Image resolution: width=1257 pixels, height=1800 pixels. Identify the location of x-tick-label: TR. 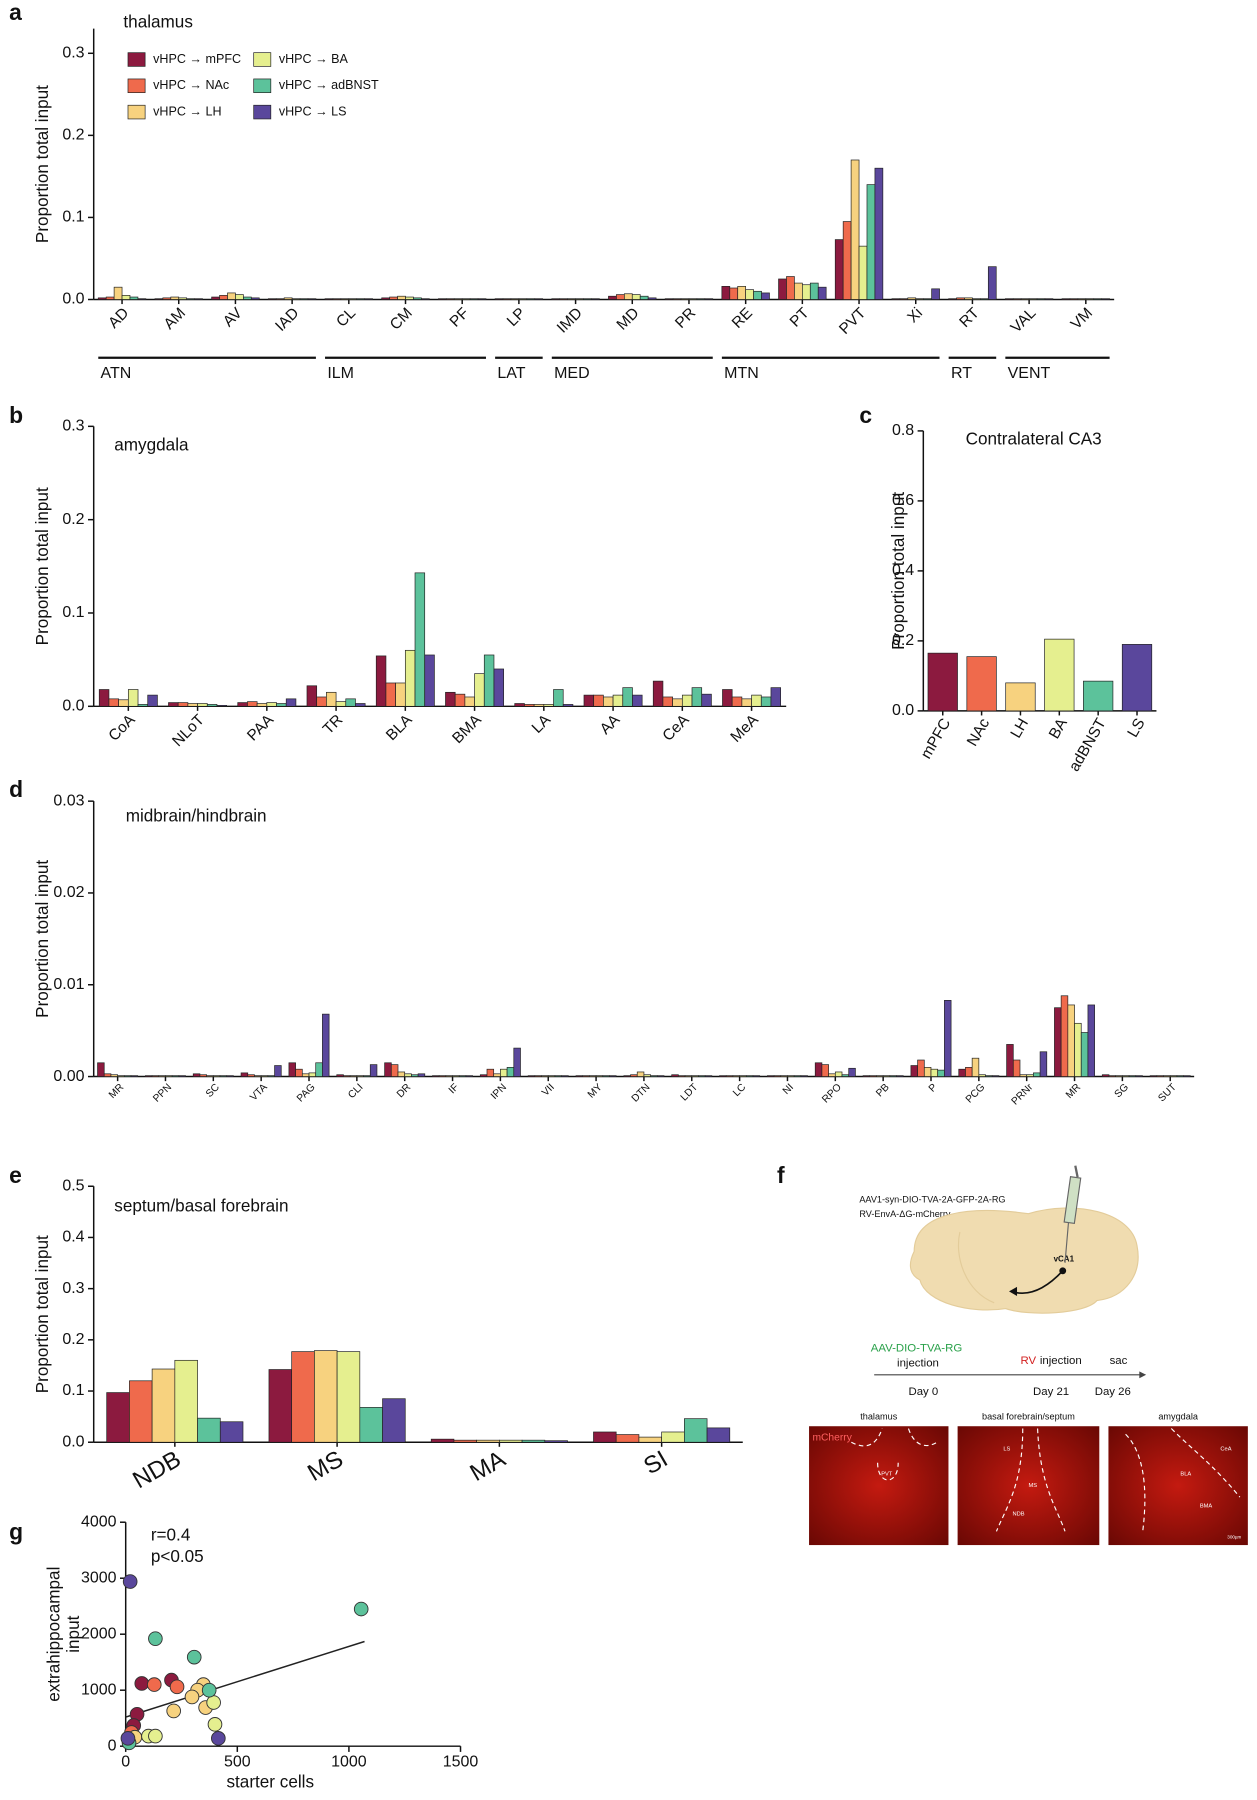
(333, 724).